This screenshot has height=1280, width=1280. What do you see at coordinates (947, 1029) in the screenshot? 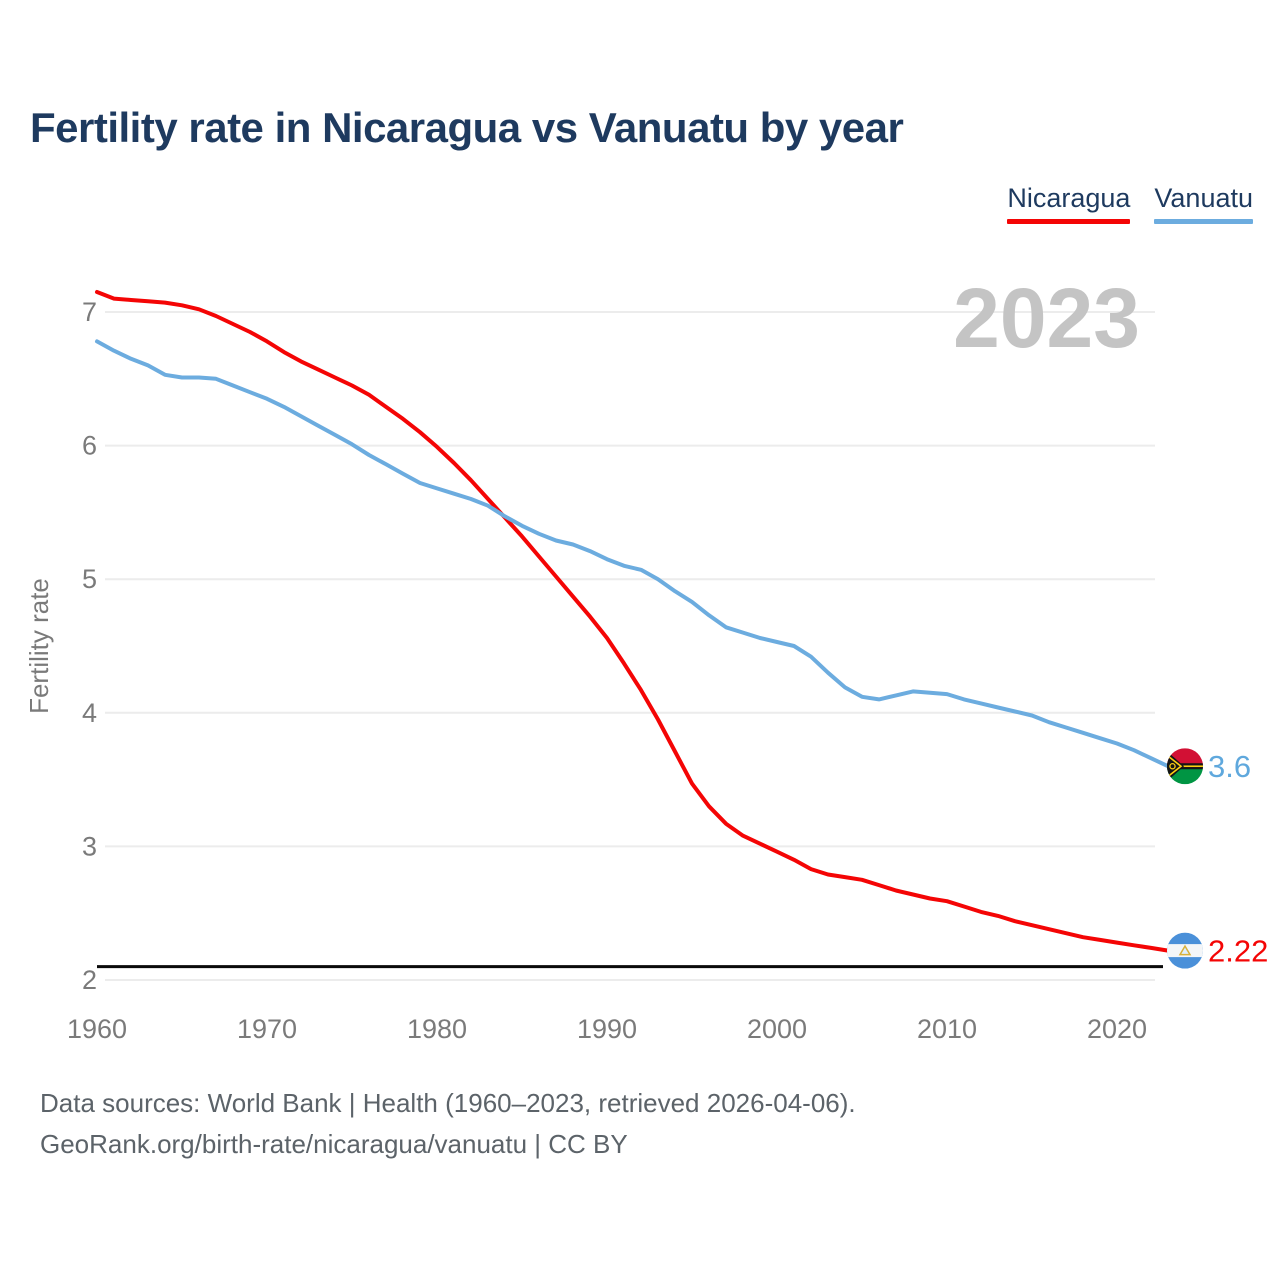
I see `x-tick-2010: 2010` at bounding box center [947, 1029].